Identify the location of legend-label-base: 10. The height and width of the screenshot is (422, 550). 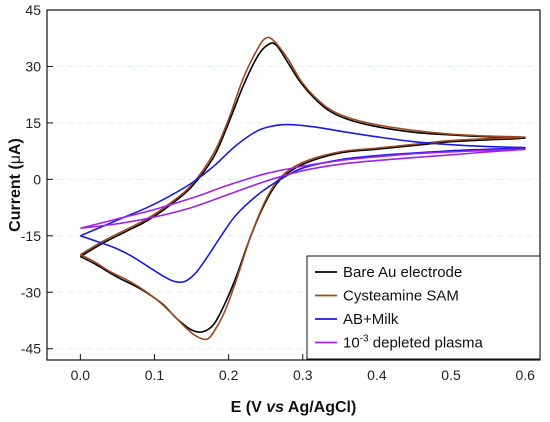
(351, 343).